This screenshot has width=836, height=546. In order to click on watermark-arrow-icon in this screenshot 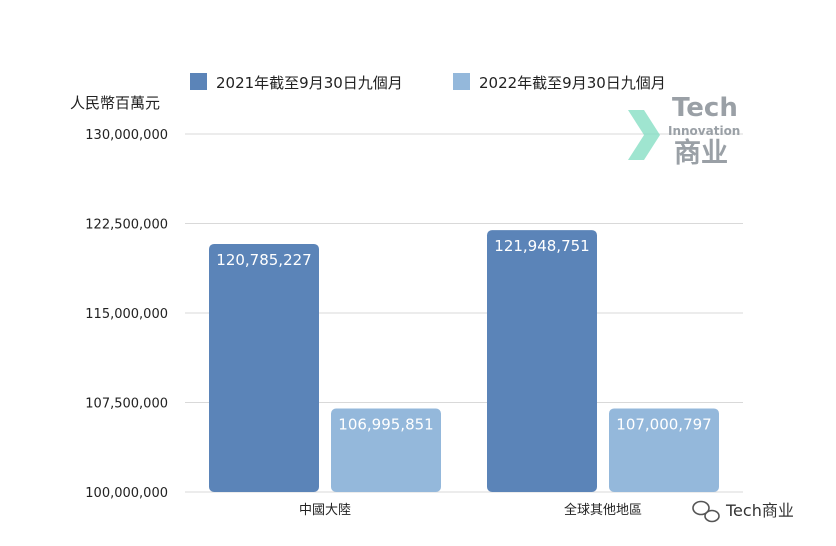, I will do `click(644, 135)`.